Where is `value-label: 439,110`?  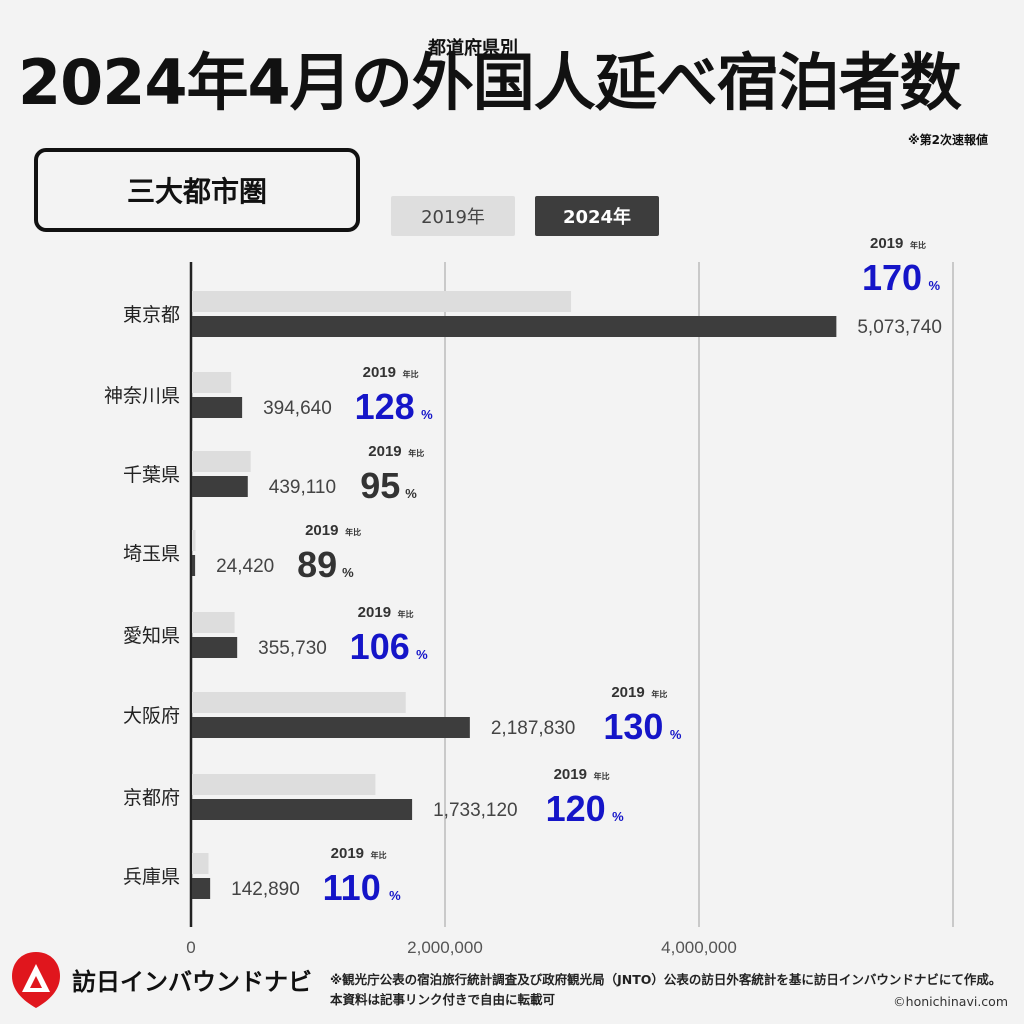
value-label: 439,110 is located at coordinates (302, 487).